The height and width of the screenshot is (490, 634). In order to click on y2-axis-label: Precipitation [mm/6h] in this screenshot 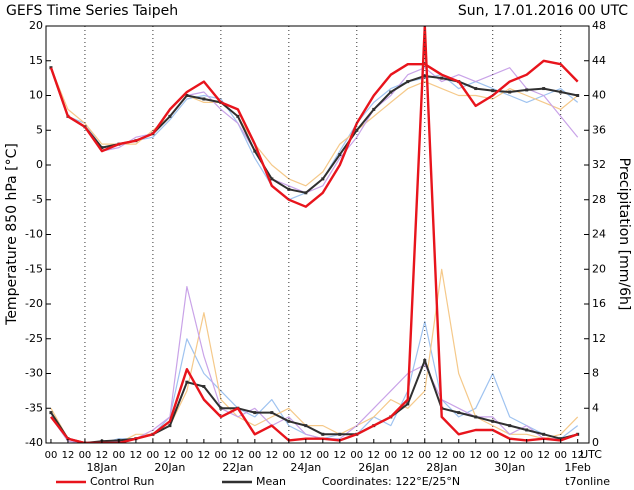, I will do `click(624, 234)`.